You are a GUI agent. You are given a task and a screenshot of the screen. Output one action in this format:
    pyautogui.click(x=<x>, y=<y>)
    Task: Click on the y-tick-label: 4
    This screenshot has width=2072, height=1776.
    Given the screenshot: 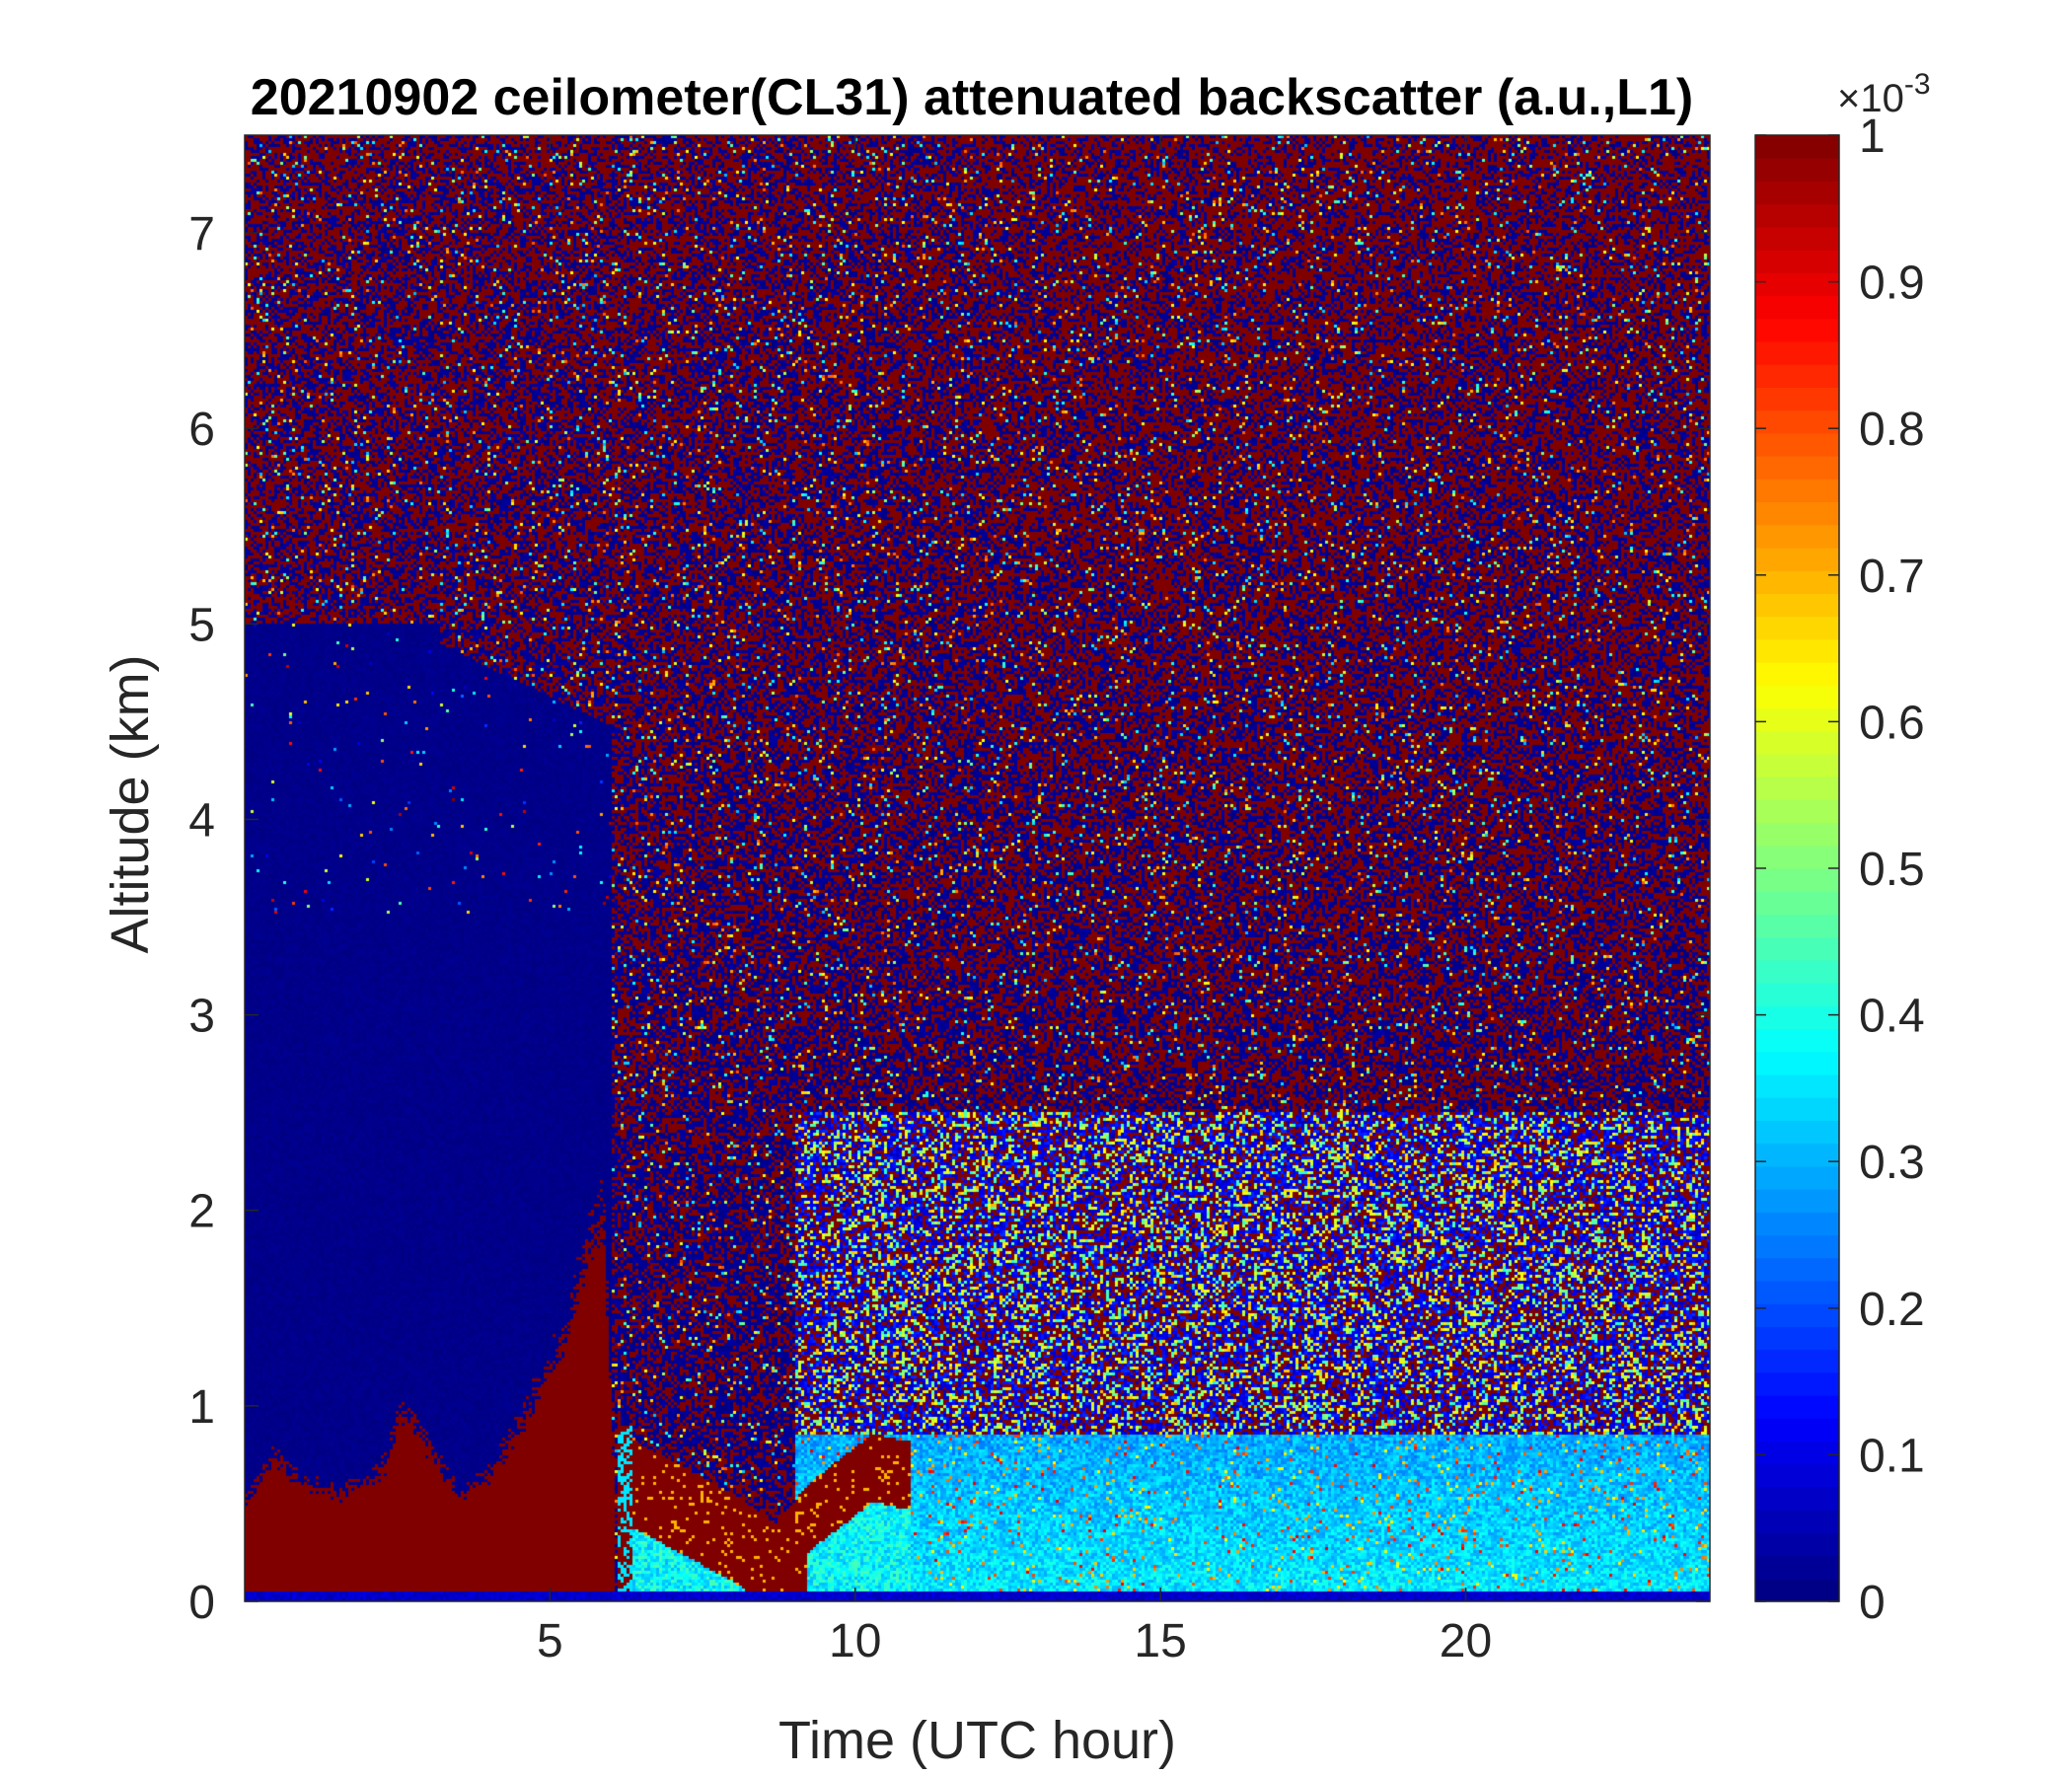 What is the action you would take?
    pyautogui.click(x=202, y=821)
    